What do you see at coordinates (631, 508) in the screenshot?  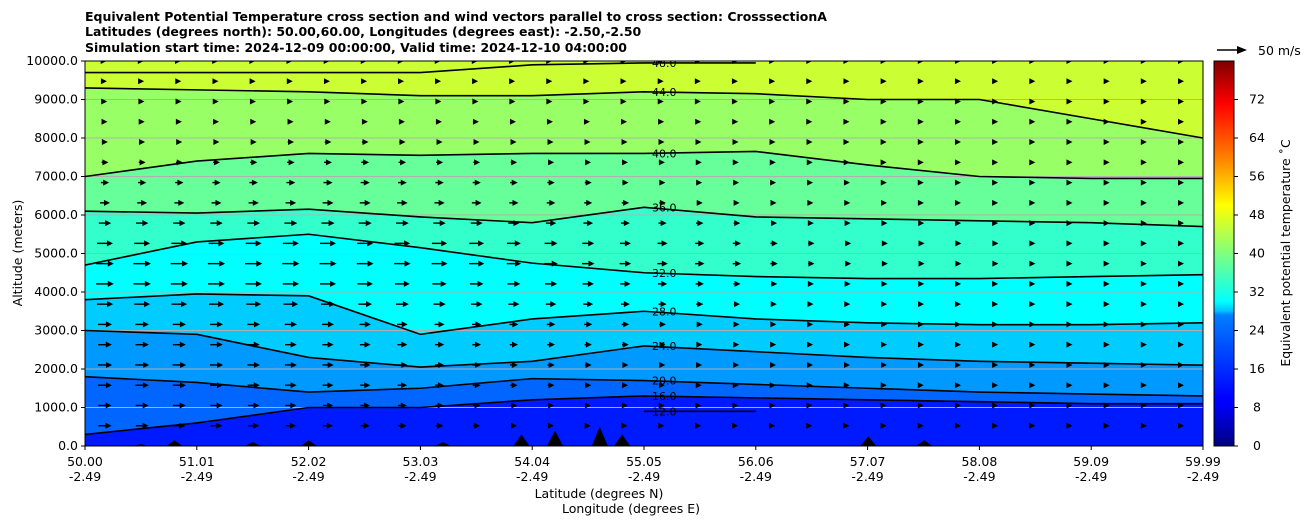 I see `x-axis-label-2: Longitude (degrees E)` at bounding box center [631, 508].